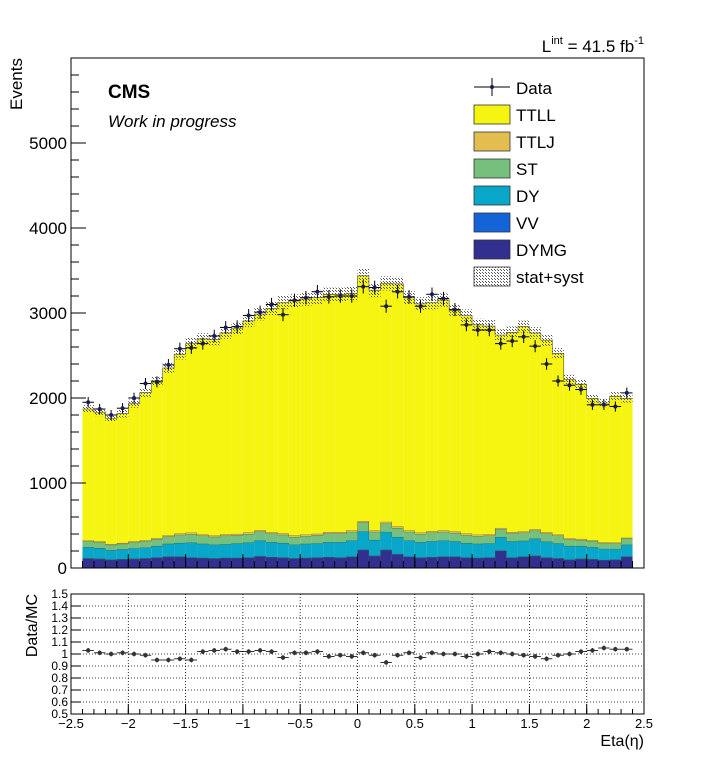 The width and height of the screenshot is (716, 772). I want to click on legend-swatch-hatch, so click(492, 276).